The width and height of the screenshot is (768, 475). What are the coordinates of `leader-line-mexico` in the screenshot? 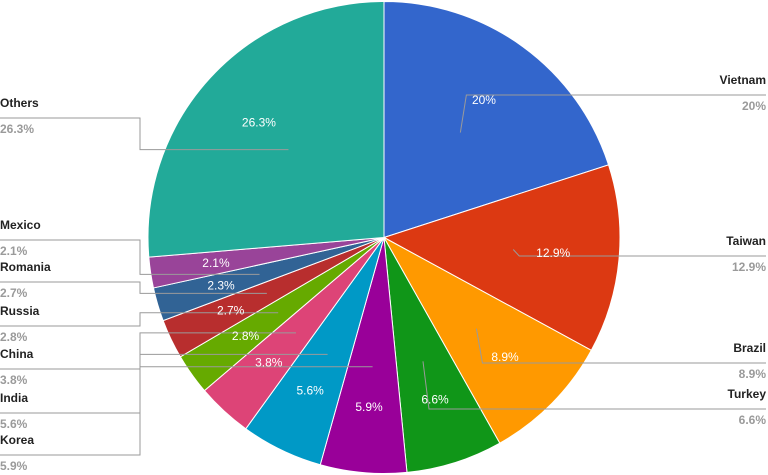 It's located at (130, 257).